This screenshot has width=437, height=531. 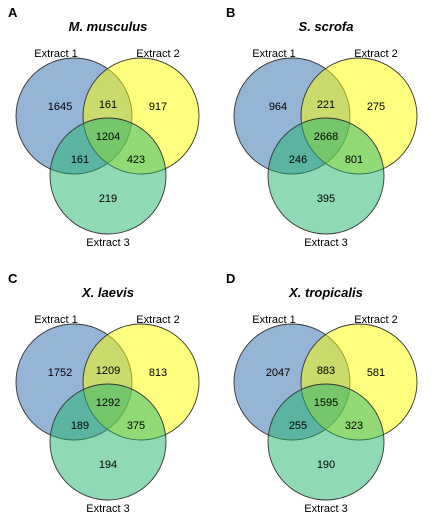 I want to click on panel-title: X. laevis, so click(x=107, y=292).